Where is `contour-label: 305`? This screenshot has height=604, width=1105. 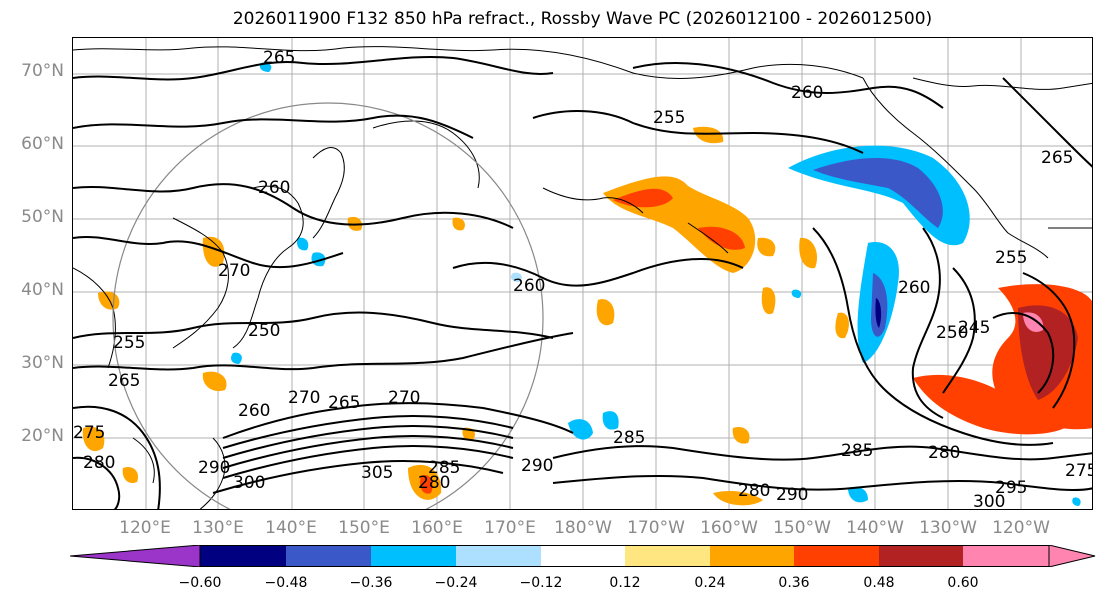 contour-label: 305 is located at coordinates (377, 473).